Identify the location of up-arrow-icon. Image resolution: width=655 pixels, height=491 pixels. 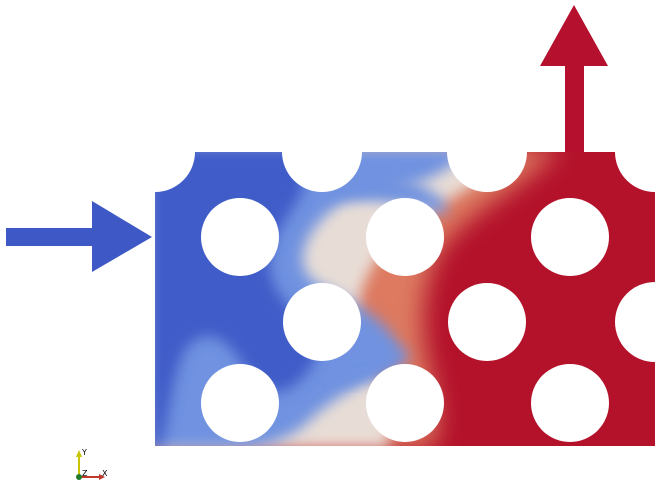
(574, 78).